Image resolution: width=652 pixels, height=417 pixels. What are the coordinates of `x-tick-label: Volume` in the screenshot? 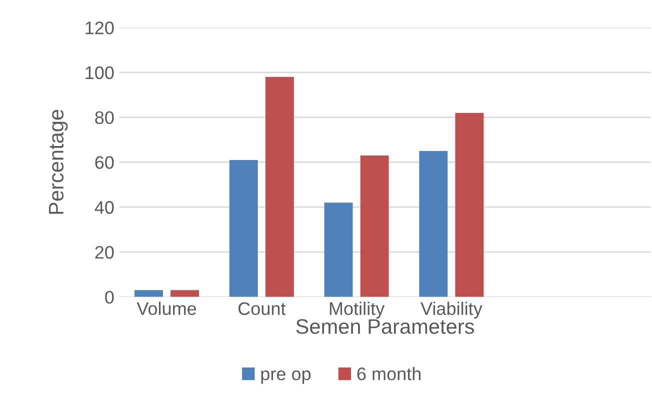 It's located at (166, 309).